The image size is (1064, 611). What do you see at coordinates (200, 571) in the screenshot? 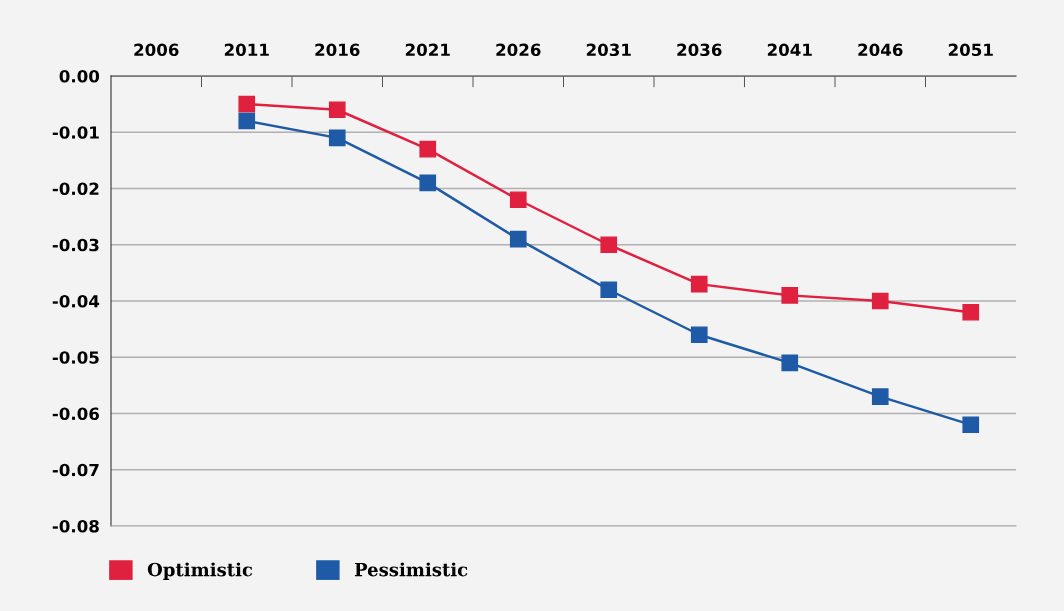
I see `legend-label: Optimistic` at bounding box center [200, 571].